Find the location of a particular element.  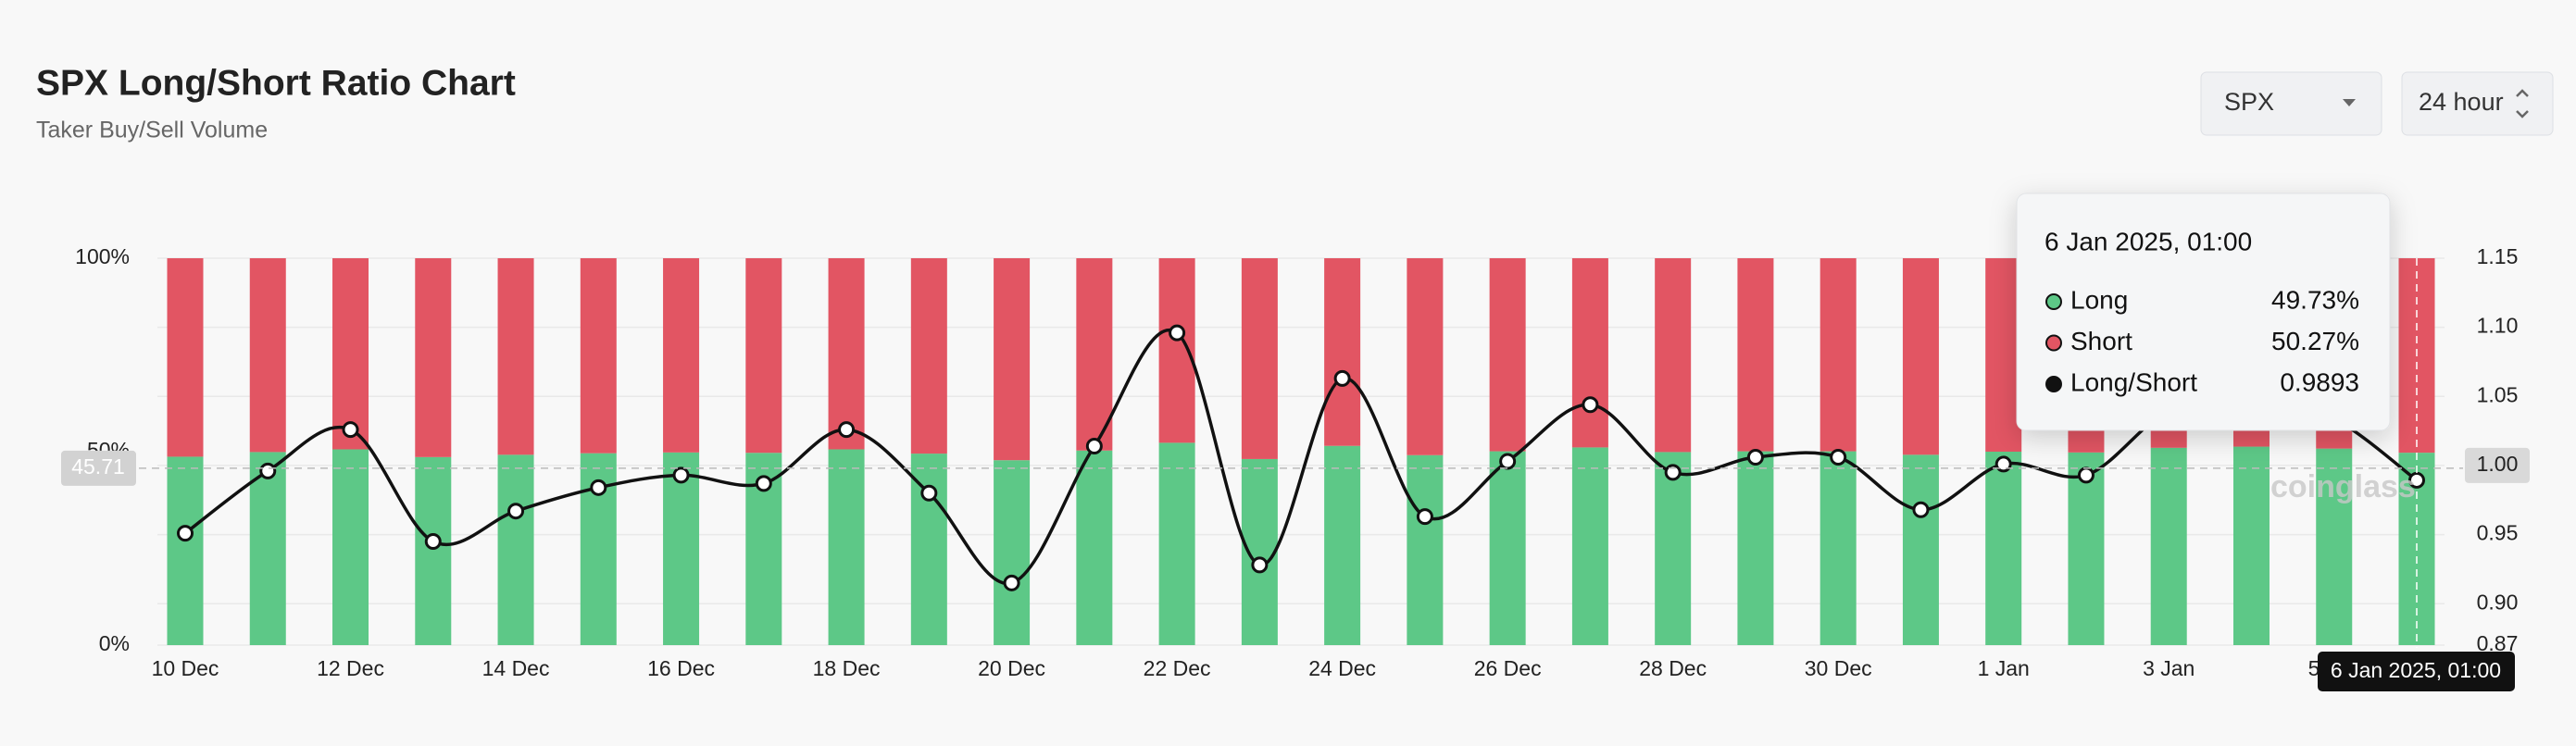

symbol-select: SPX is located at coordinates (2291, 103).